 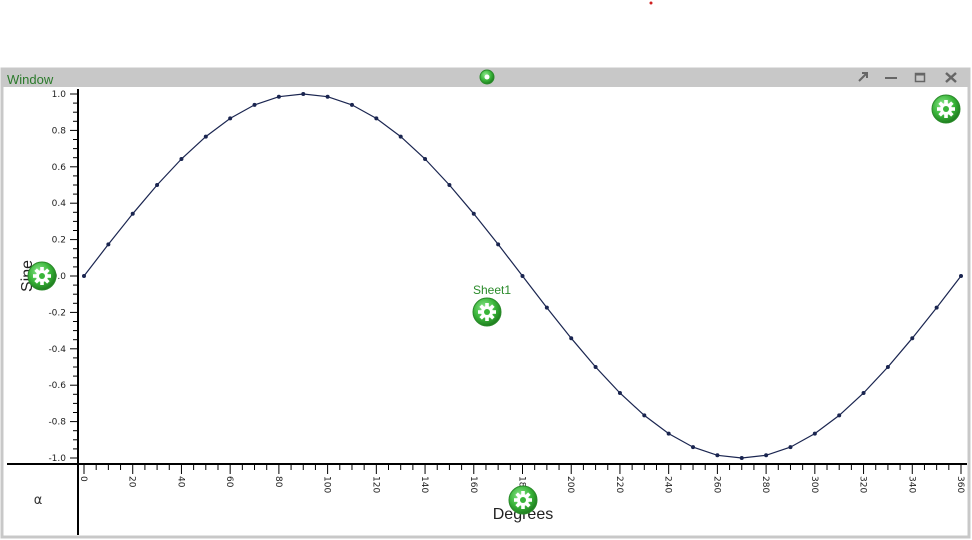 I want to click on window-title: Window, so click(x=30, y=79).